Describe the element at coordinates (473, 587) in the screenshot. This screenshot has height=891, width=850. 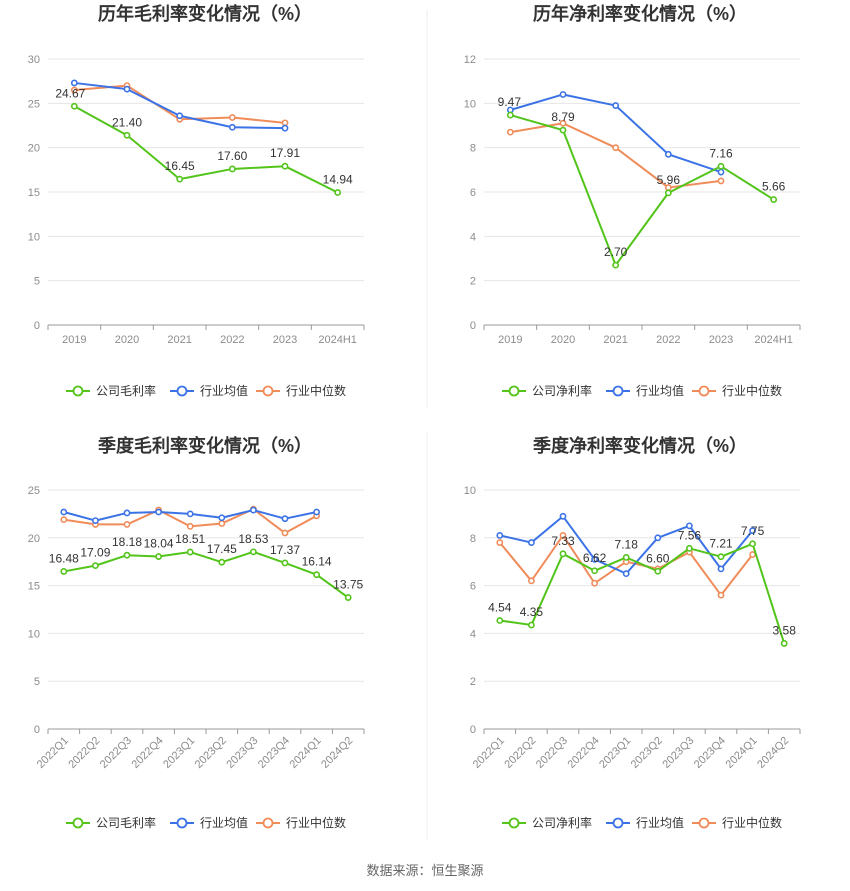
I see `y-tick-label: 6` at that location.